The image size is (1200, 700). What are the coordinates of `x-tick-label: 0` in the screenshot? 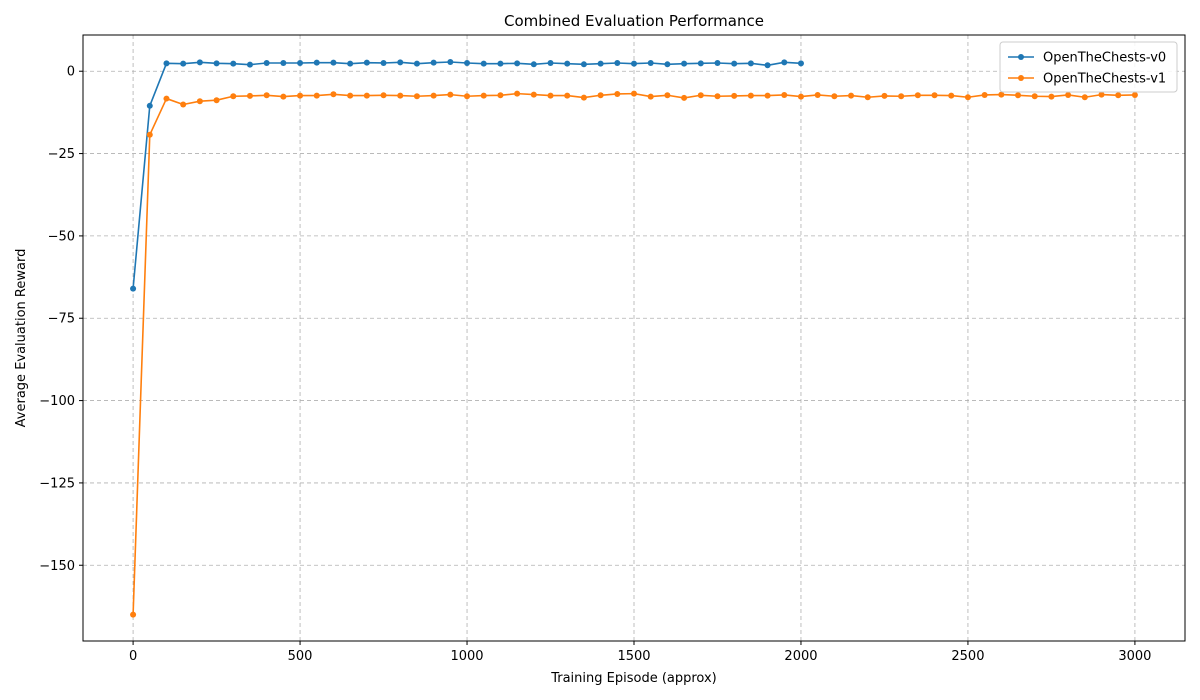 It's located at (133, 656).